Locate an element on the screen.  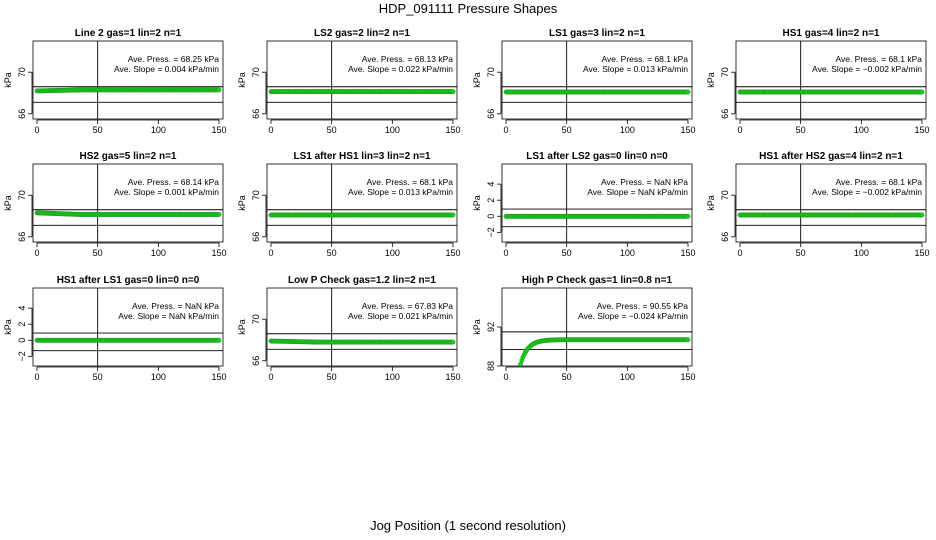
y-tick-label: 0 is located at coordinates (22, 340).